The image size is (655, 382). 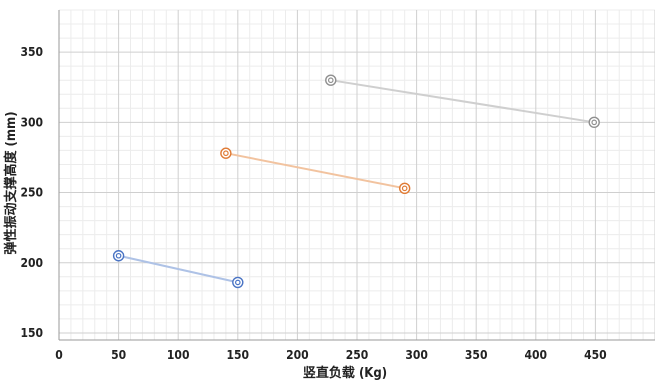 I want to click on y-axis-label: 弹性振动支撑高度 (mm), so click(x=11, y=182).